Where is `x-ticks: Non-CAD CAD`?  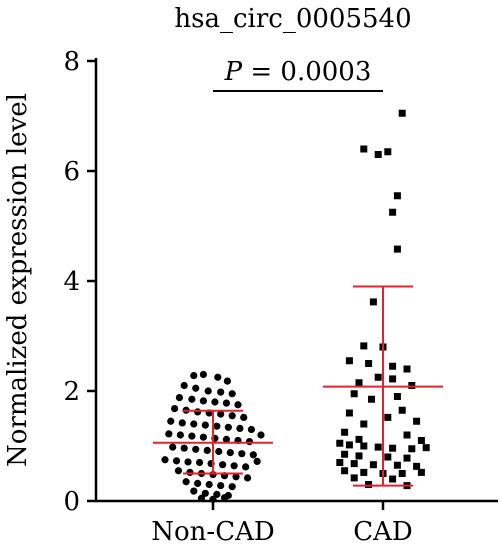
x-ticks: Non-CAD CAD is located at coordinates (282, 524).